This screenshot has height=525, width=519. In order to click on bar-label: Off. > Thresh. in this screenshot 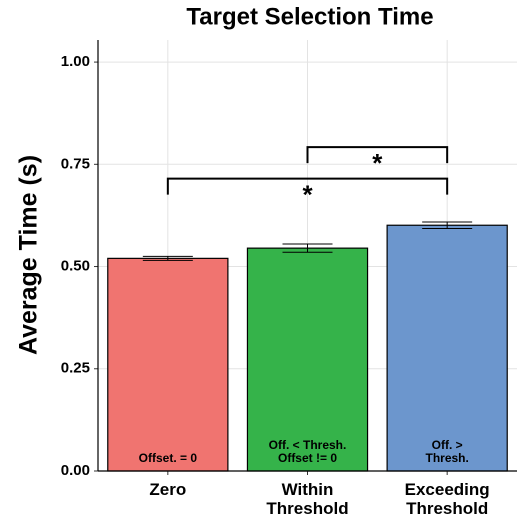, I will do `click(447, 452)`.